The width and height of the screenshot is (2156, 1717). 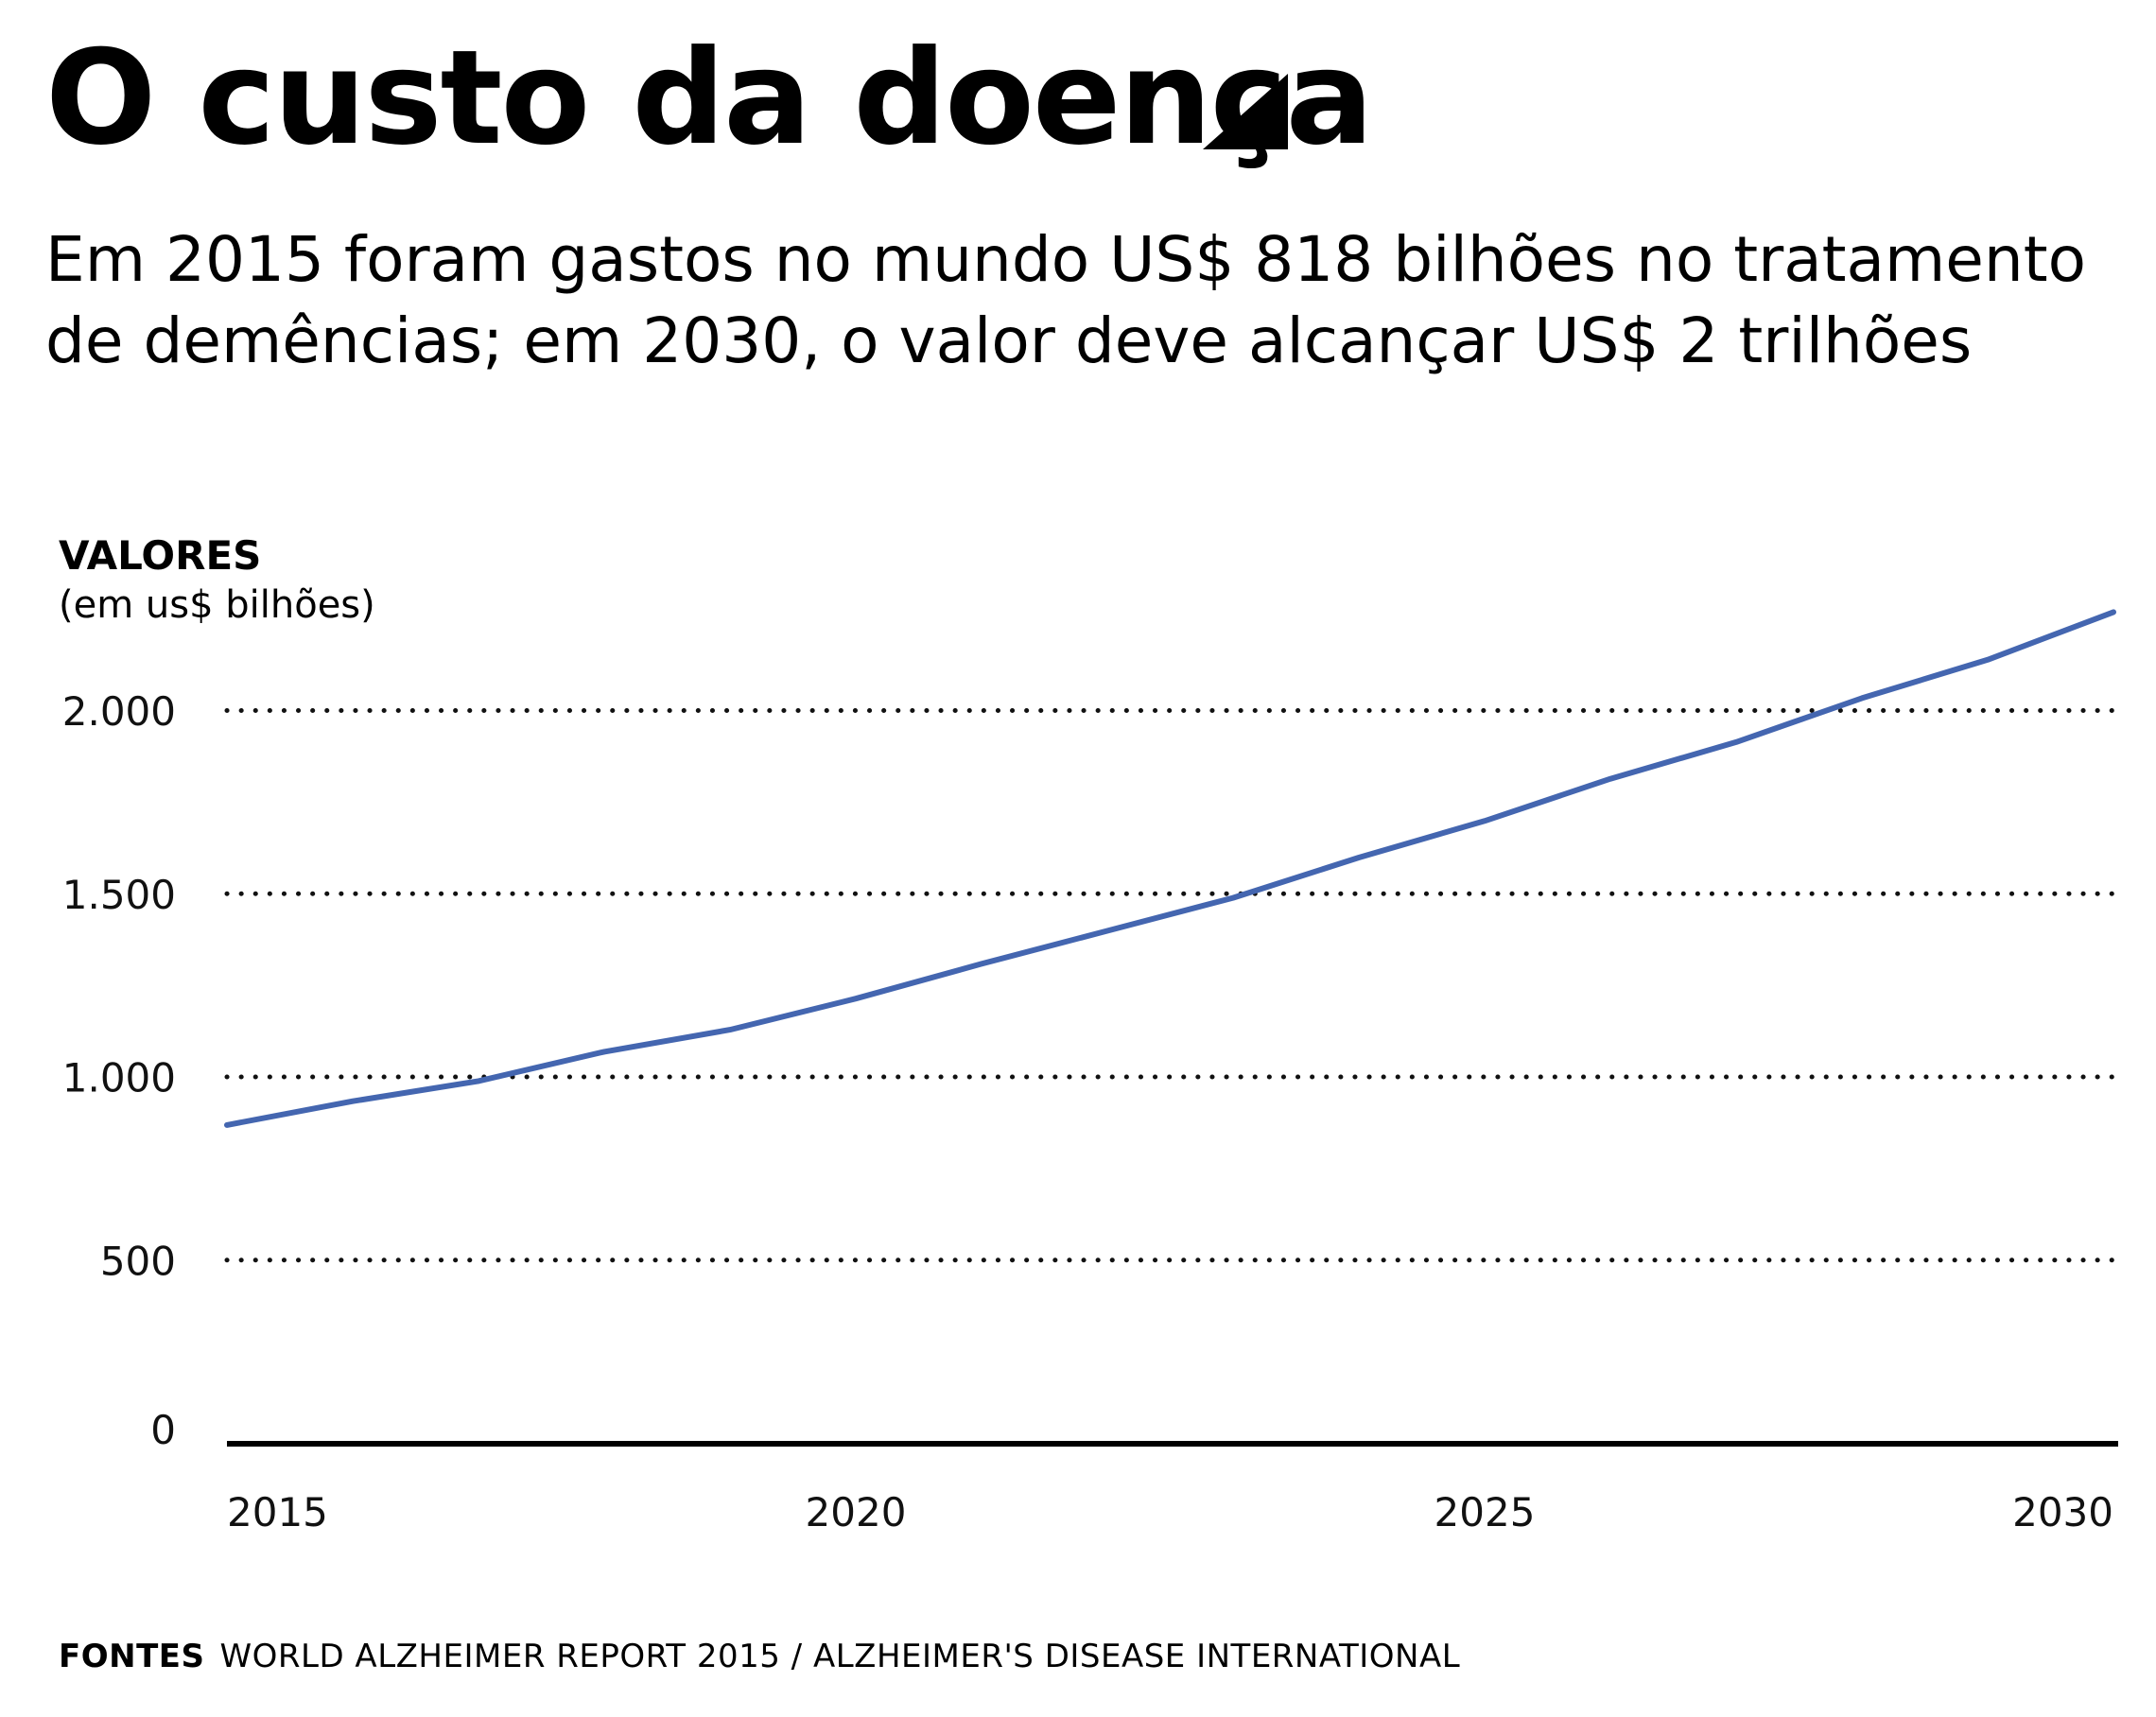 I want to click on chart-title: O custo da doença, so click(x=710, y=98).